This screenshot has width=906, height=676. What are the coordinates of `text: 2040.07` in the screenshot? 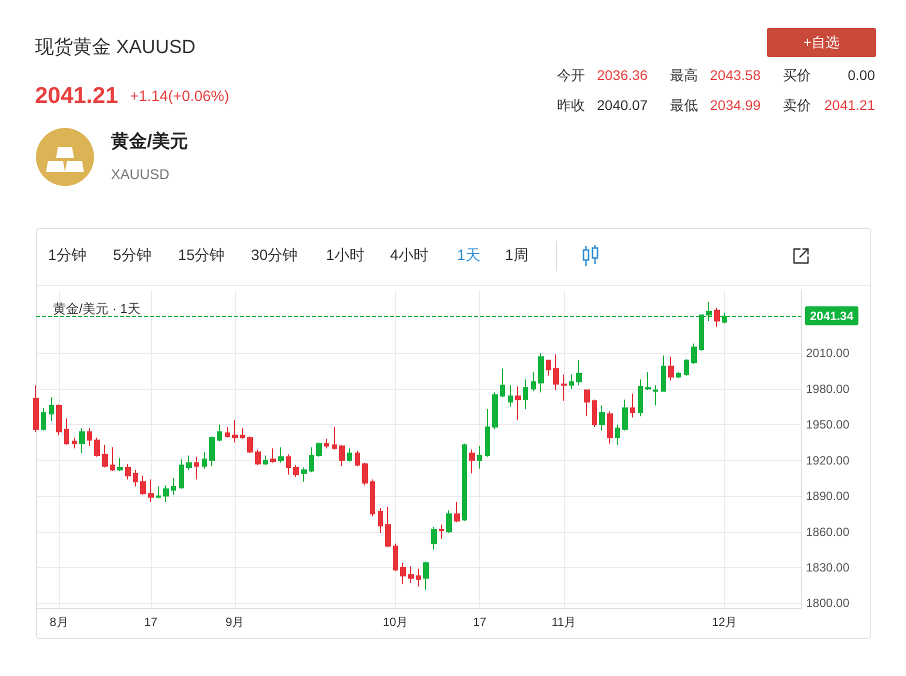 It's located at (622, 105).